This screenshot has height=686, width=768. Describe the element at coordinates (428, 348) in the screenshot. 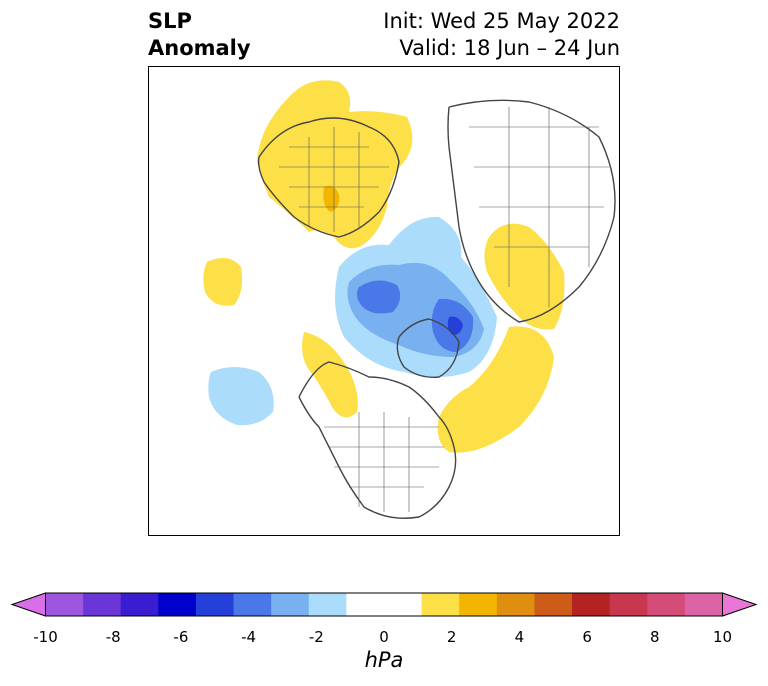

I see `coast-greenland` at that location.